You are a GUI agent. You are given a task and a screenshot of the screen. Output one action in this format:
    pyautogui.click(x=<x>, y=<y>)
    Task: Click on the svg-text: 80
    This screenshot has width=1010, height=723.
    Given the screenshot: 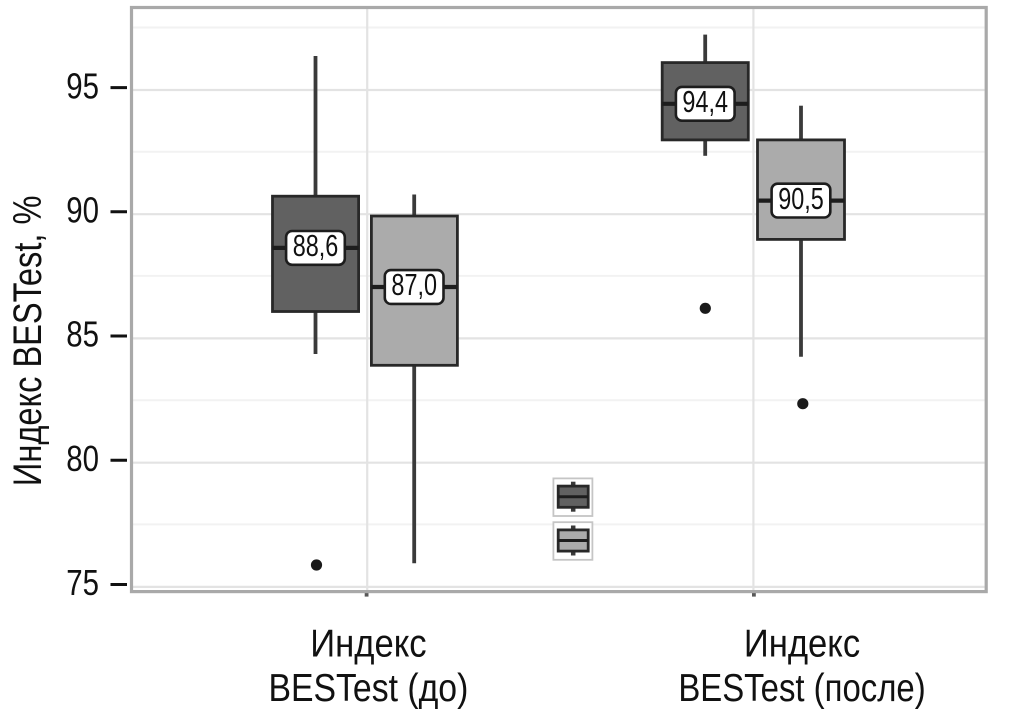 What is the action you would take?
    pyautogui.click(x=82, y=458)
    